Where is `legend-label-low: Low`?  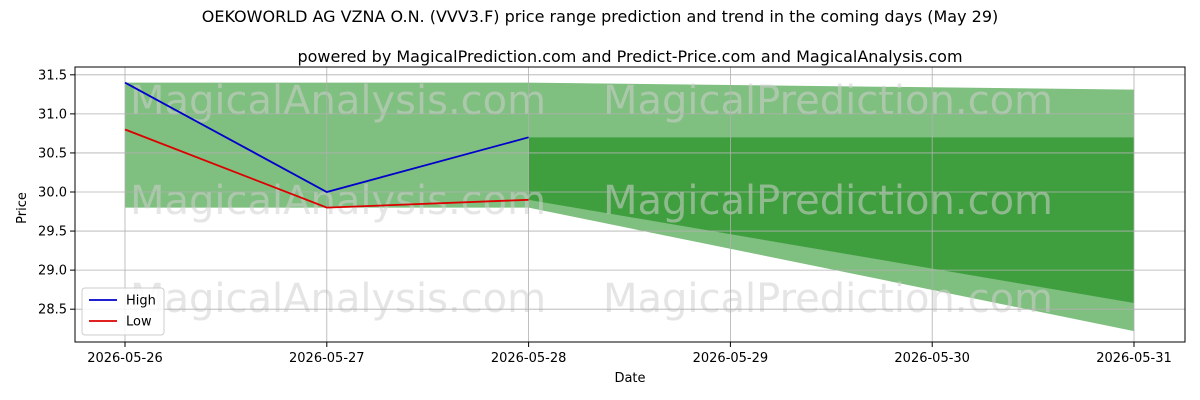
legend-label-low: Low is located at coordinates (139, 322).